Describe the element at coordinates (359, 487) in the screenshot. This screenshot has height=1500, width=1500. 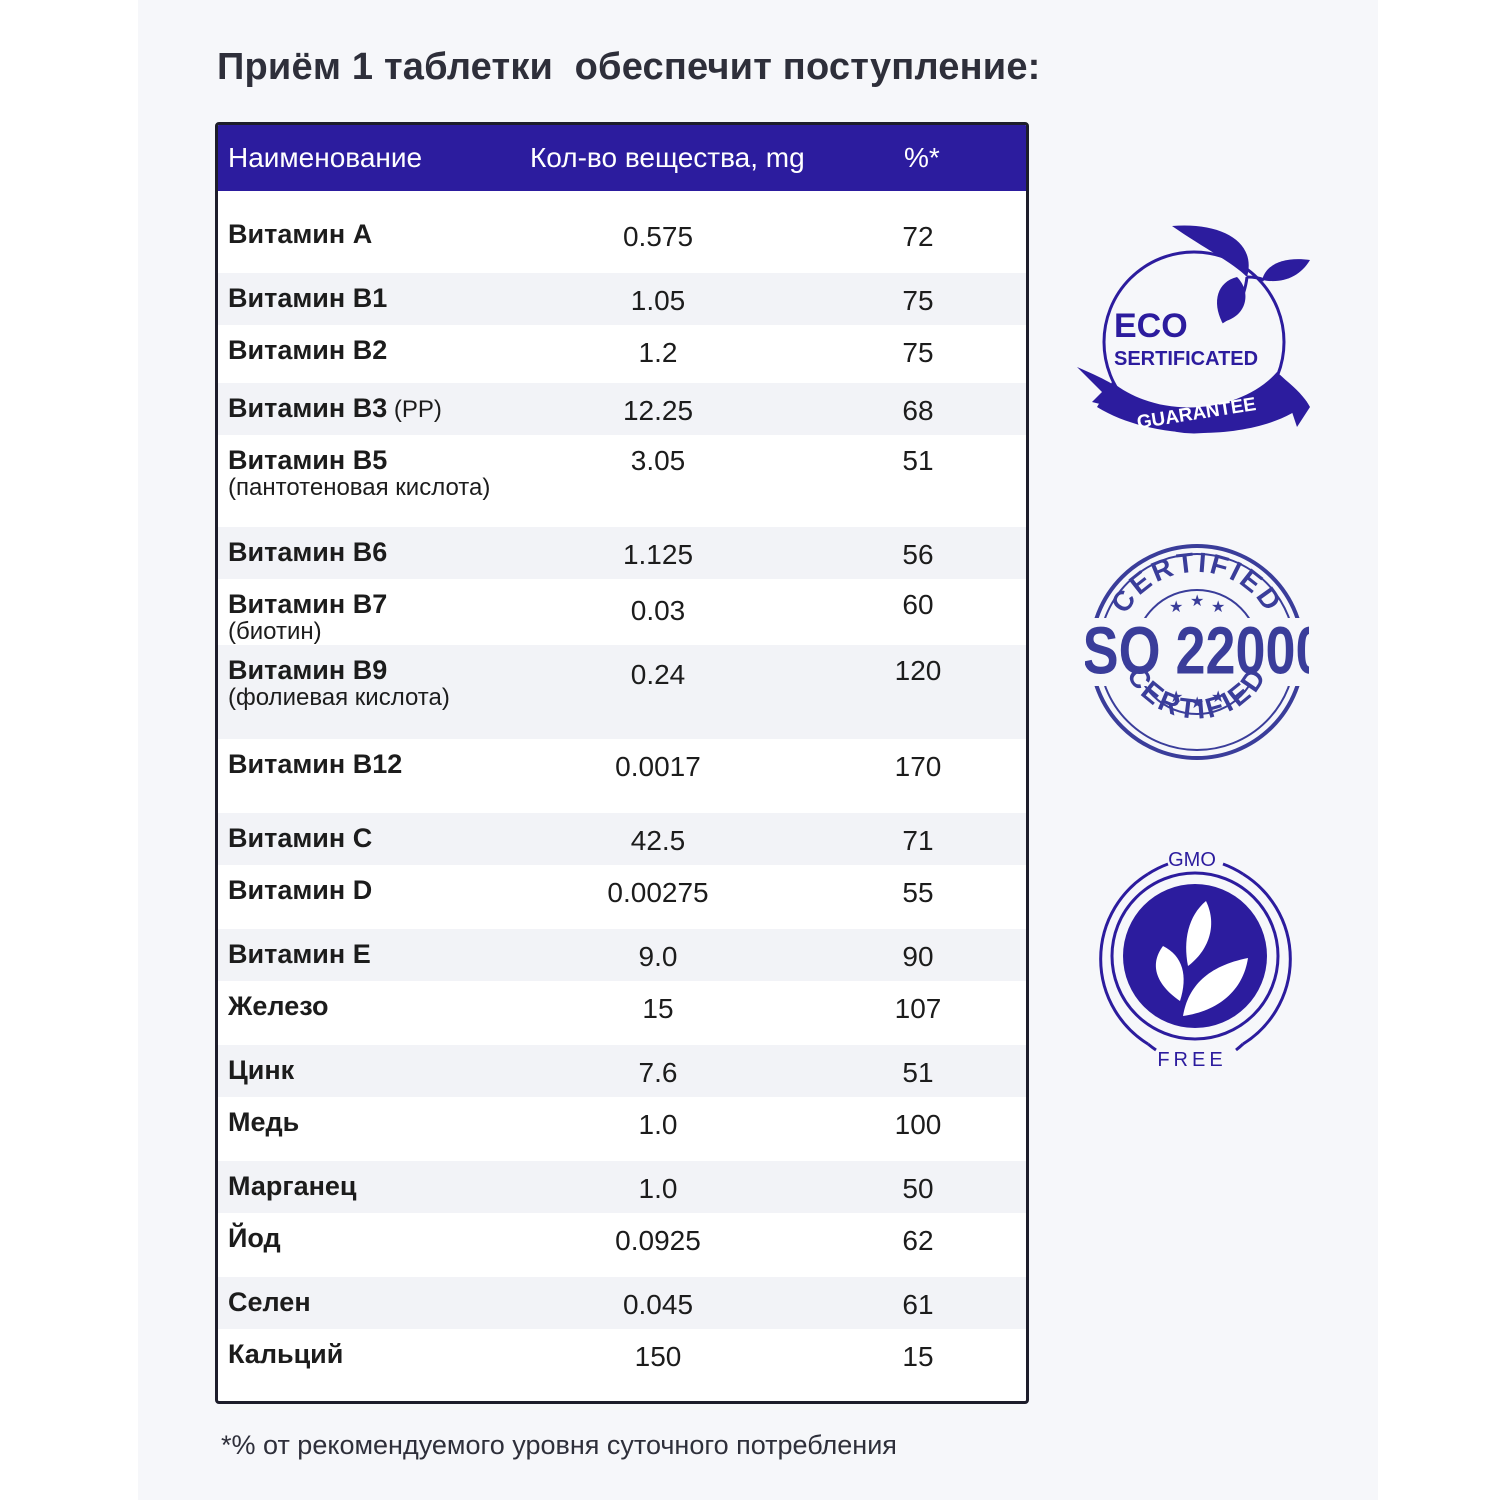
I see `nutrient-subtitle: (пантотеновая кислота)` at that location.